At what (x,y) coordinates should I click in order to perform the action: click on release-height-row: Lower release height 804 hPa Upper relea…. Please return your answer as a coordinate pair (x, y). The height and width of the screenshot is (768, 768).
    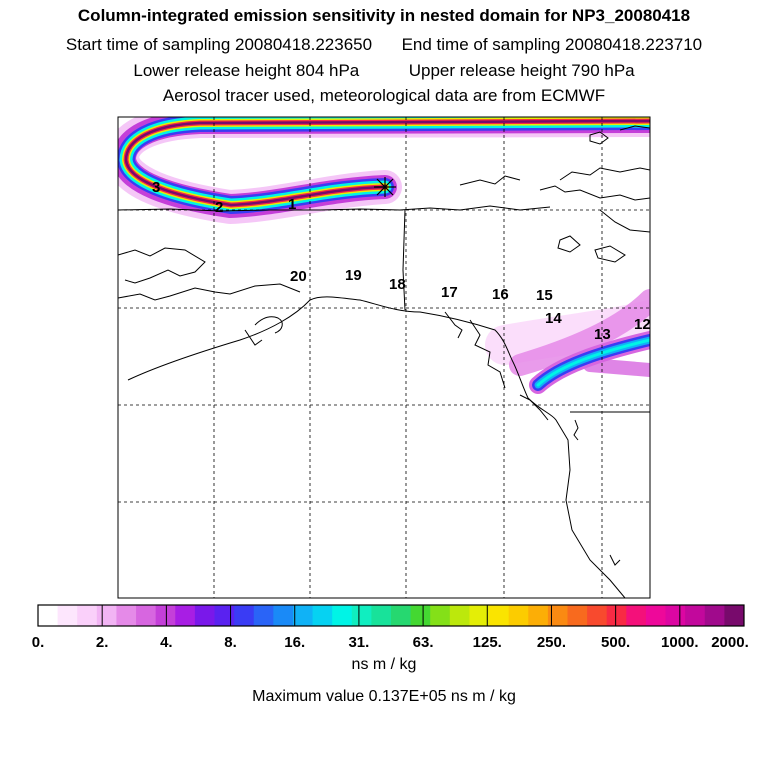
    Looking at the image, I should click on (384, 71).